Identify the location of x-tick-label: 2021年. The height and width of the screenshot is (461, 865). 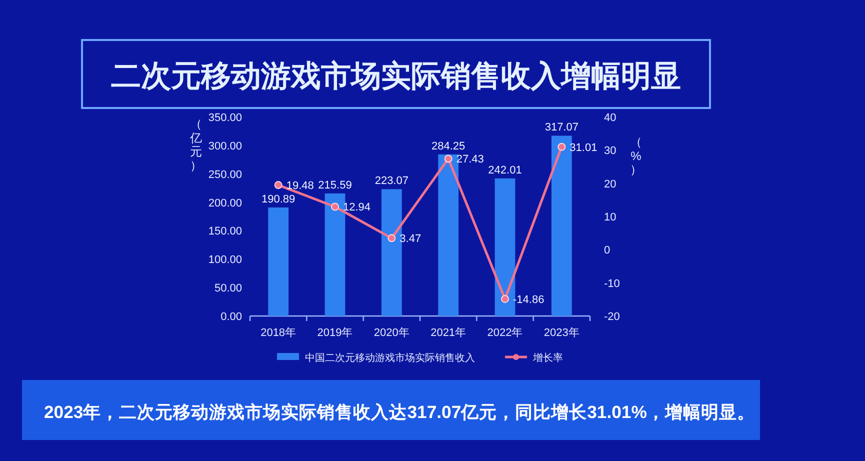
(448, 333).